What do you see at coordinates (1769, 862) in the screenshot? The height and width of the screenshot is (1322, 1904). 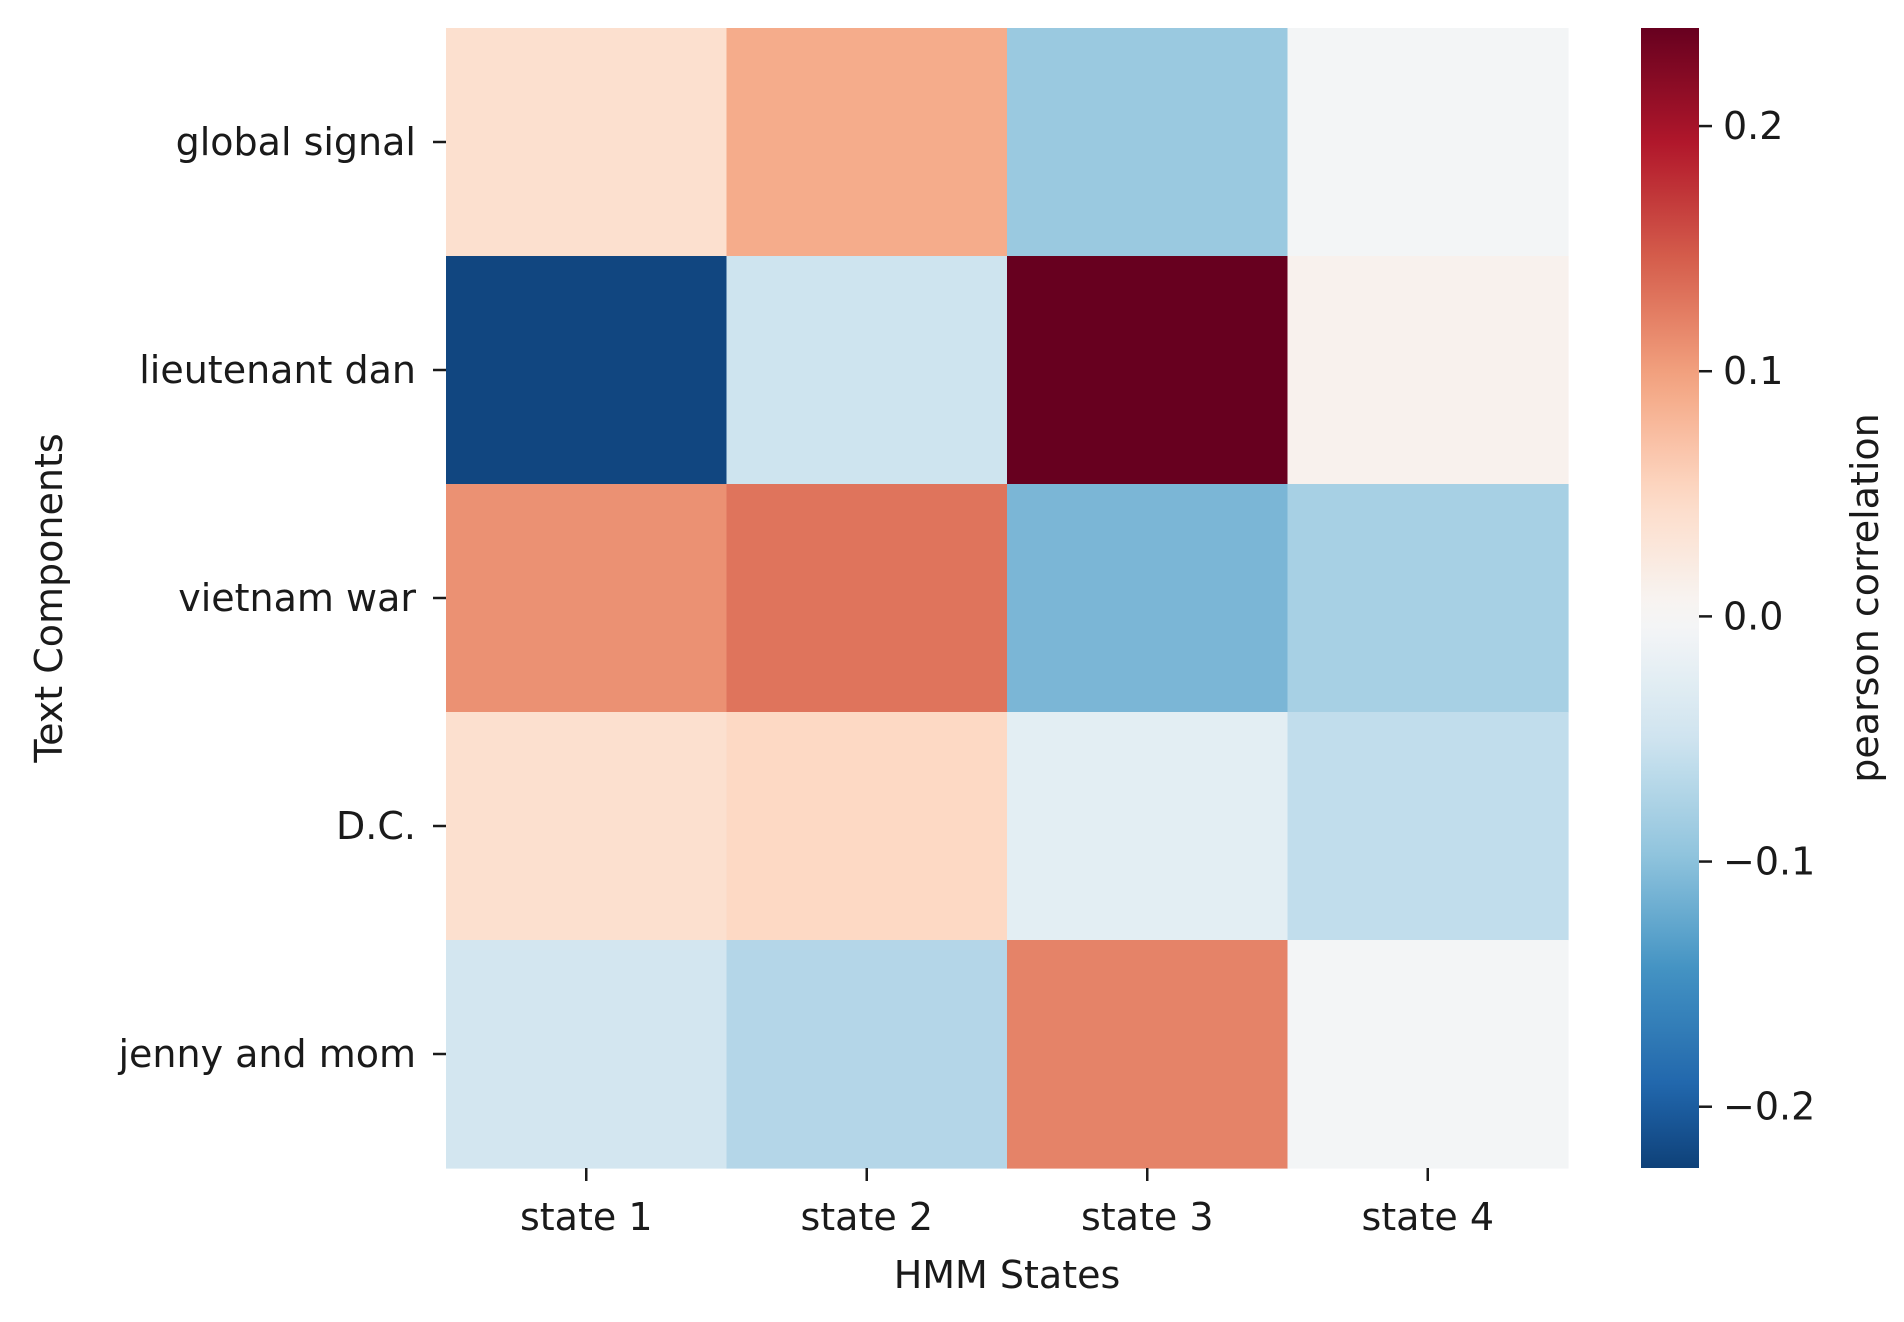 I see `colorbar-tick-label: −0.1` at bounding box center [1769, 862].